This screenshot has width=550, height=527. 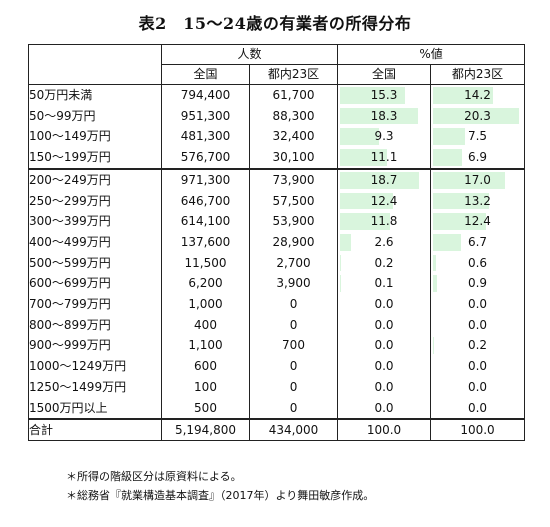 I want to click on tokyo-count-cell: 73,900, so click(x=293, y=179).